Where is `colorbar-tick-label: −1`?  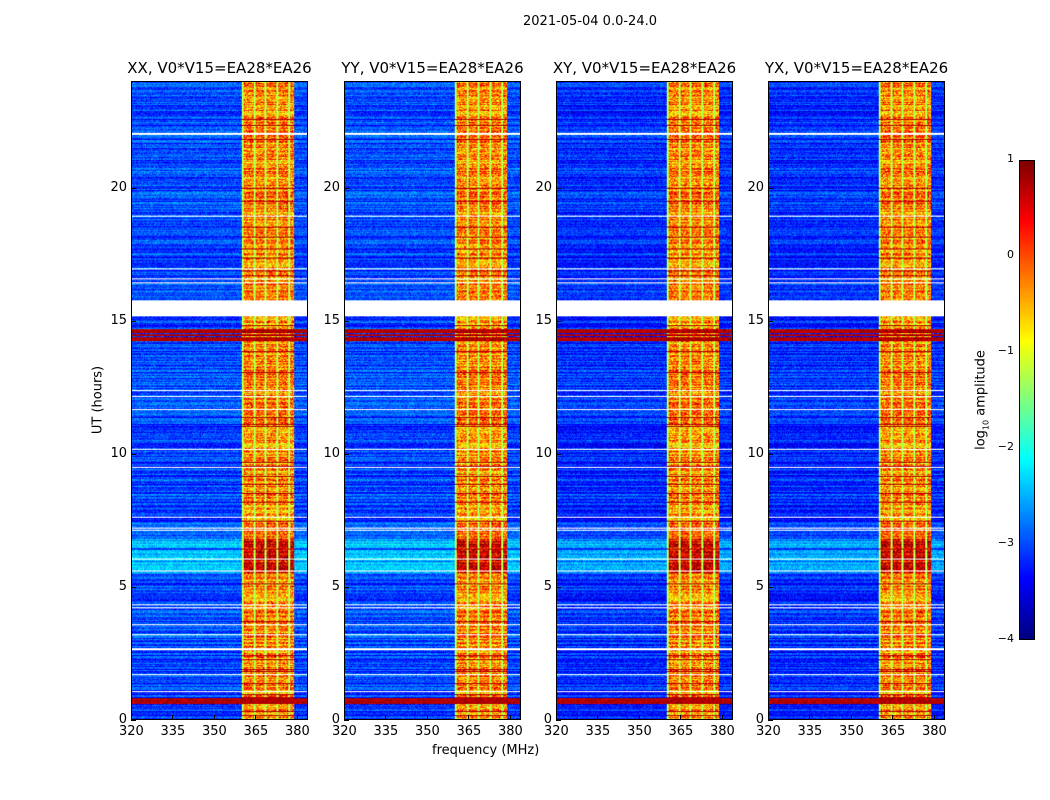 colorbar-tick-label: −1 is located at coordinates (1005, 350).